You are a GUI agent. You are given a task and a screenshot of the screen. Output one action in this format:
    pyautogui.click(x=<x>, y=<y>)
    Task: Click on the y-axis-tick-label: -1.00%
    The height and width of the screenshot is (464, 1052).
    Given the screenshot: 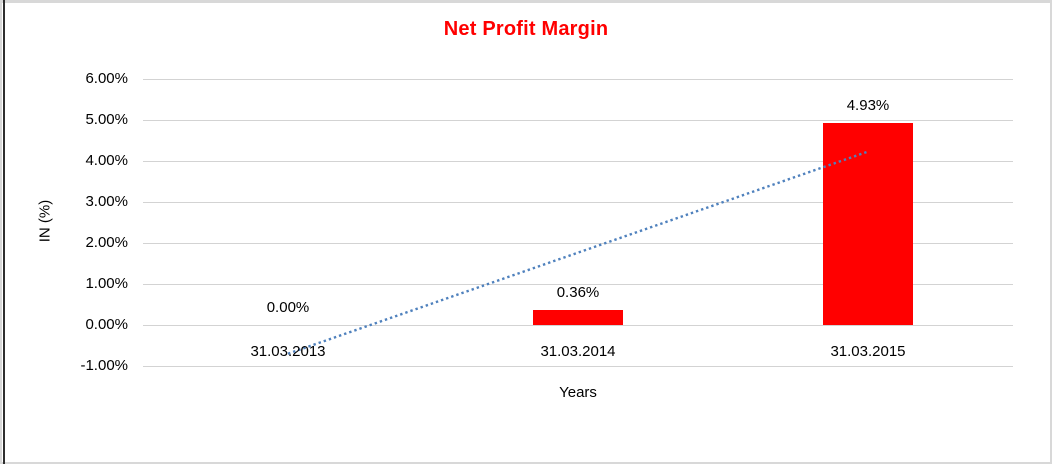 What is the action you would take?
    pyautogui.click(x=104, y=365)
    